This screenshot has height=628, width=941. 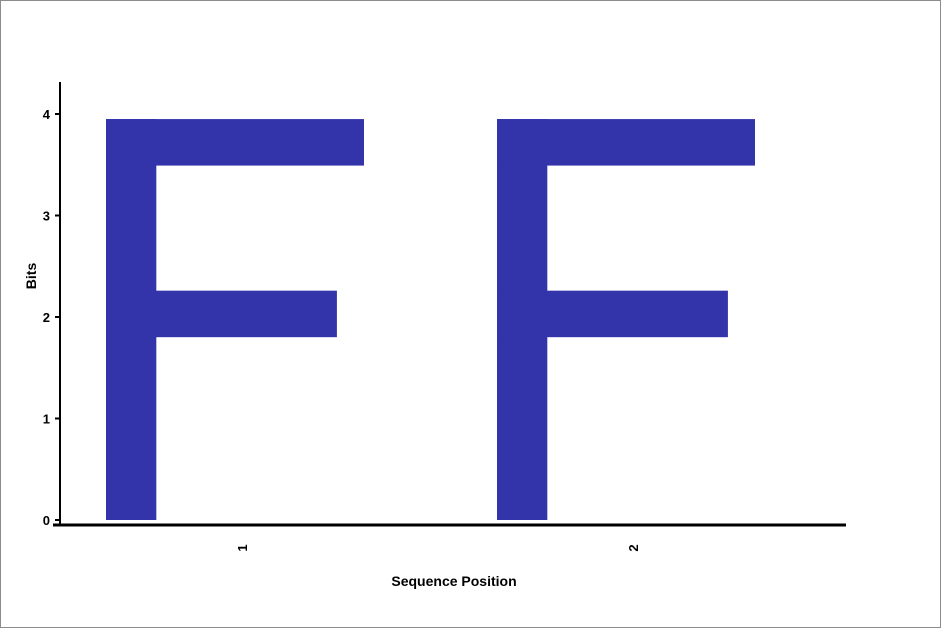 What do you see at coordinates (46, 216) in the screenshot?
I see `y-tick-label: 3` at bounding box center [46, 216].